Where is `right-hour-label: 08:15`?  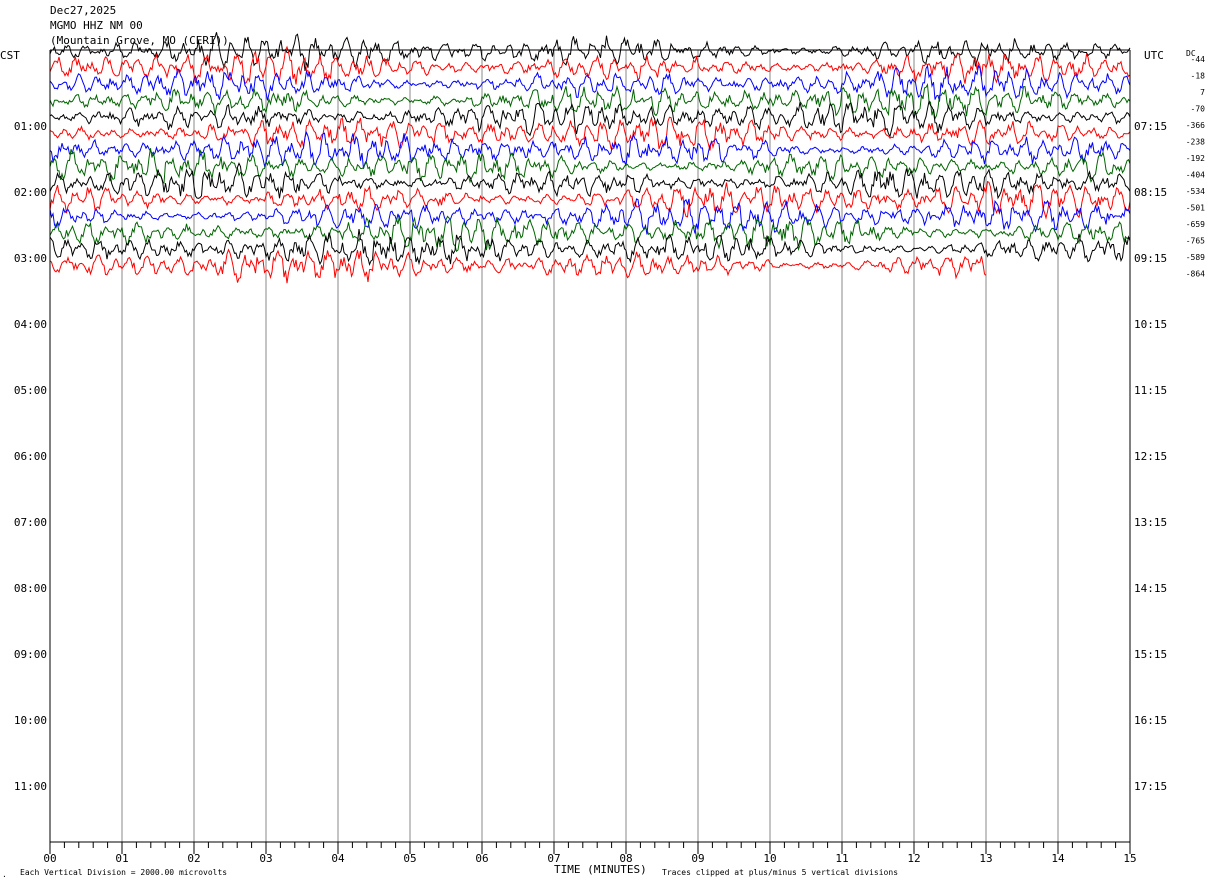
right-hour-label: 08:15 is located at coordinates (1150, 192).